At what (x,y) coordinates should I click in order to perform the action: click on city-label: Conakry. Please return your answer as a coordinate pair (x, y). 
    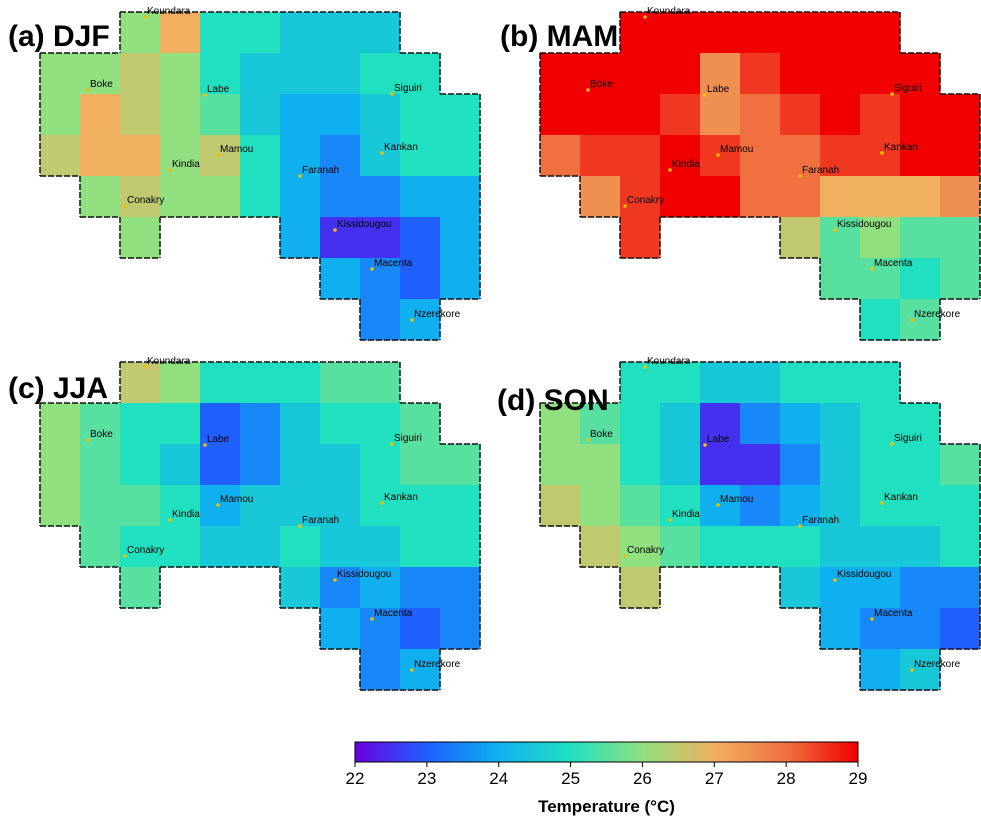
    Looking at the image, I should click on (145, 550).